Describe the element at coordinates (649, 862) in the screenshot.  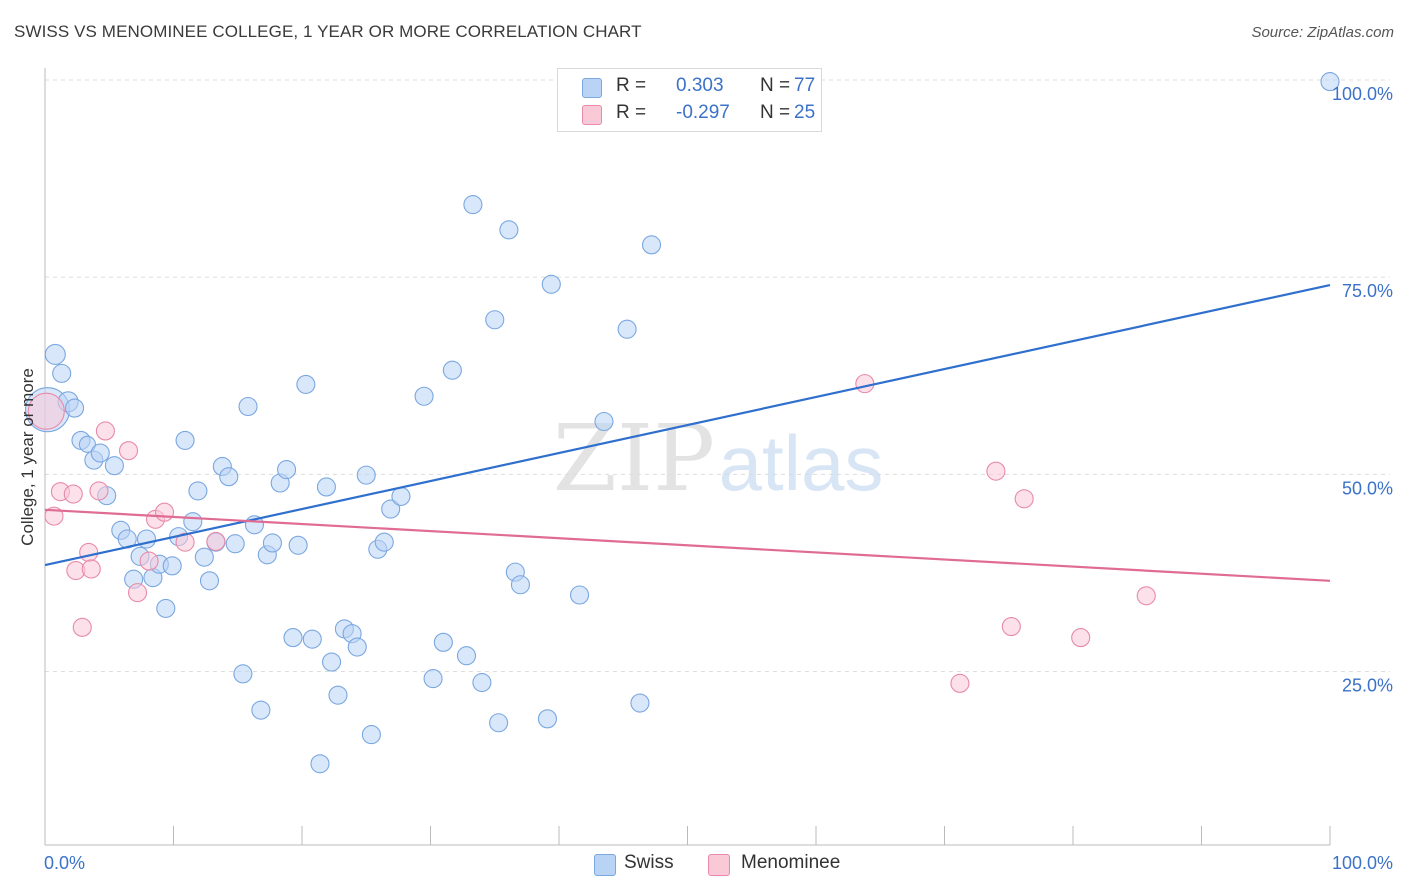
I see `series-label-swiss: Swiss` at that location.